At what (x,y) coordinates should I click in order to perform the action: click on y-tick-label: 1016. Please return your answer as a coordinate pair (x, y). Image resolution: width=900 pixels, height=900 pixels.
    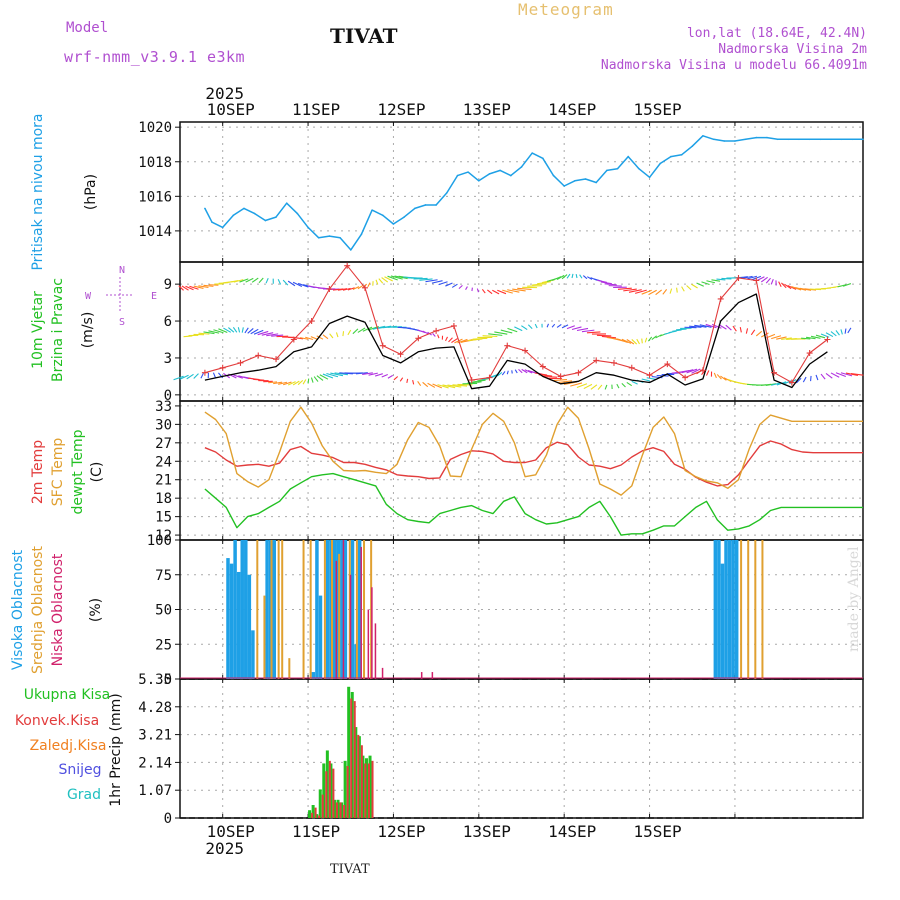
    Looking at the image, I should click on (155, 197).